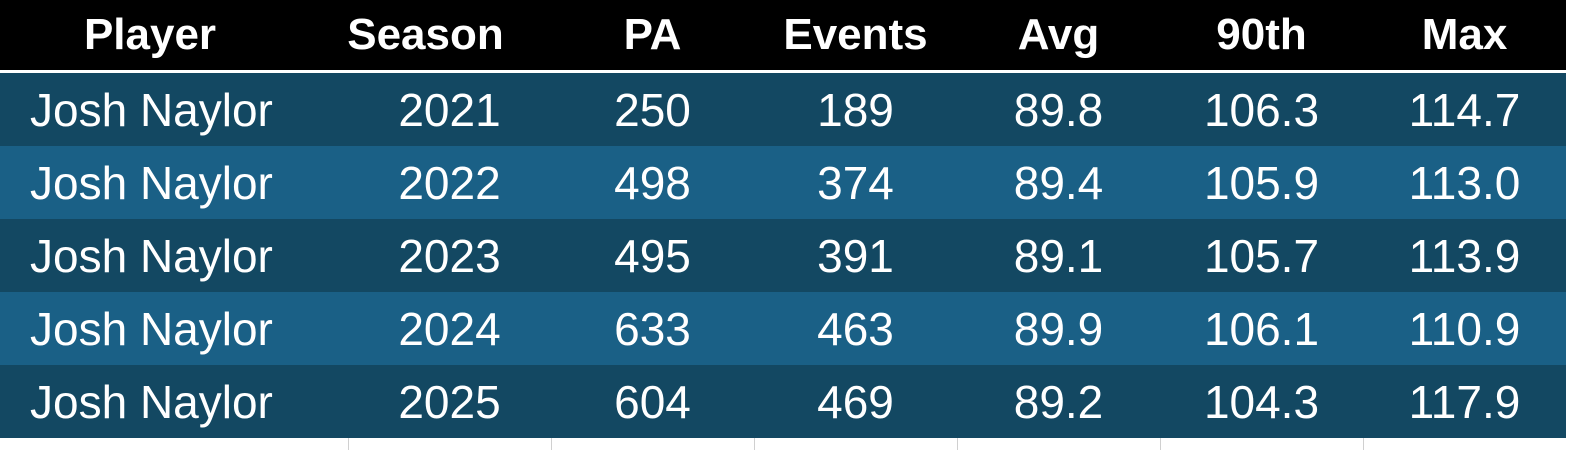 The width and height of the screenshot is (1574, 450). What do you see at coordinates (1058, 401) in the screenshot?
I see `table-cell: 89.2` at bounding box center [1058, 401].